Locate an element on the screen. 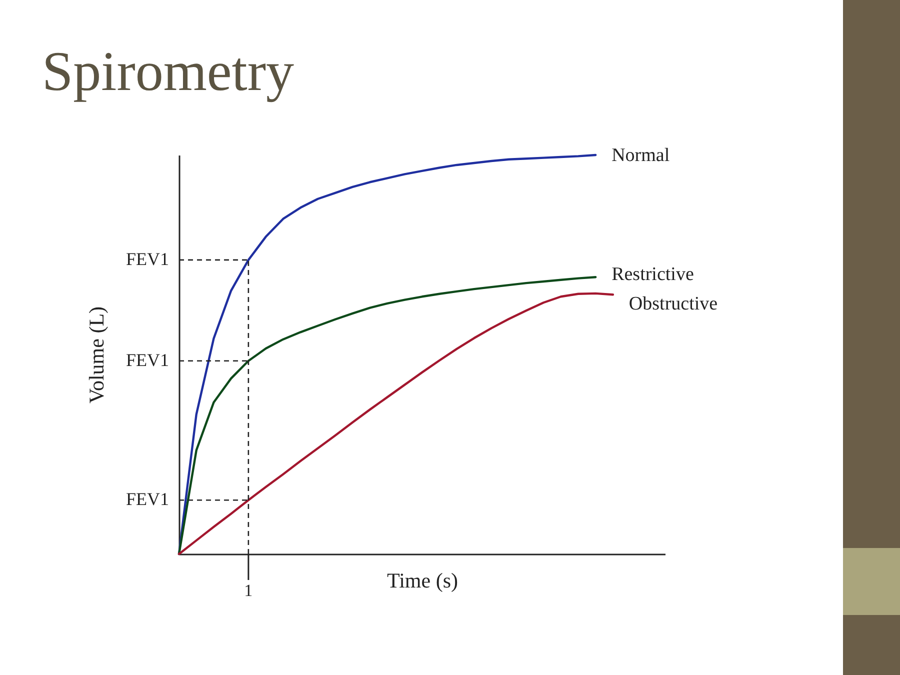 The height and width of the screenshot is (675, 900). chart-title: Spirometry is located at coordinates (168, 72).